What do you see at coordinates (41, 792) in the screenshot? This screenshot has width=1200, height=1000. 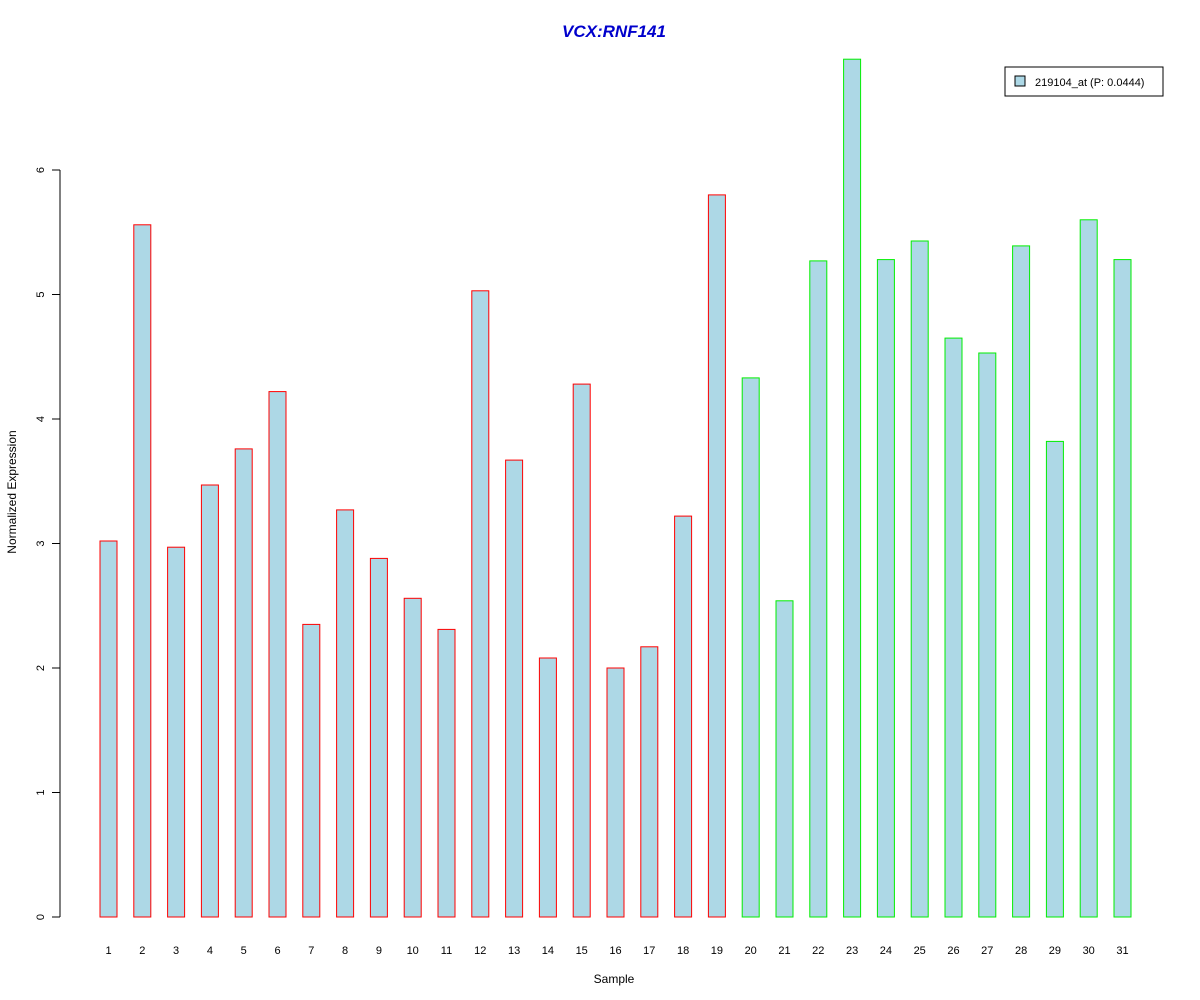 I see `y-tick-label: 1` at bounding box center [41, 792].